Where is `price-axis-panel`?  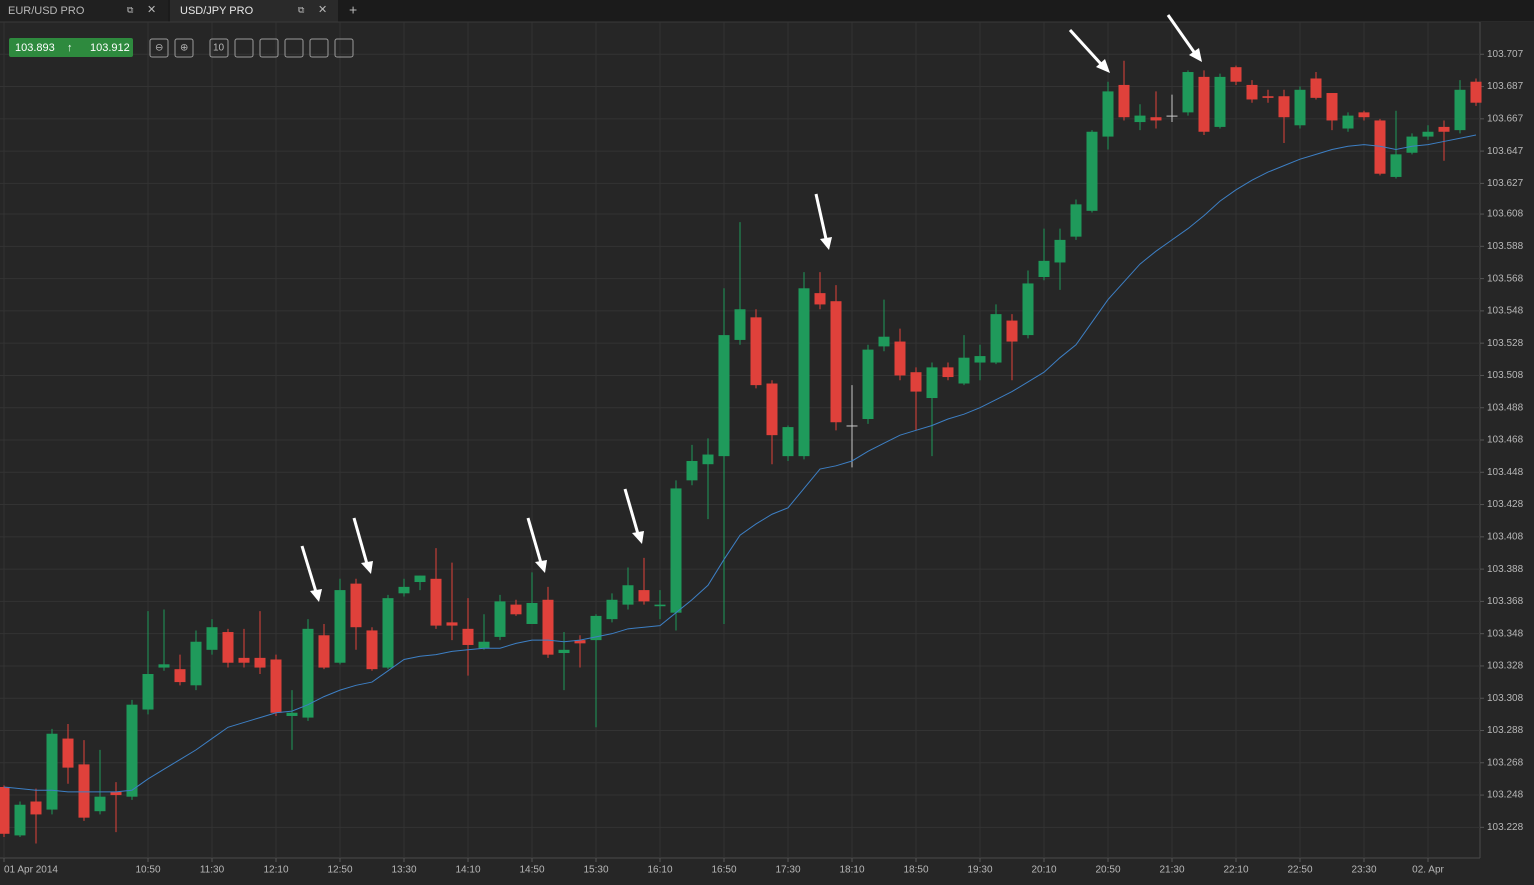 price-axis-panel is located at coordinates (1507, 451).